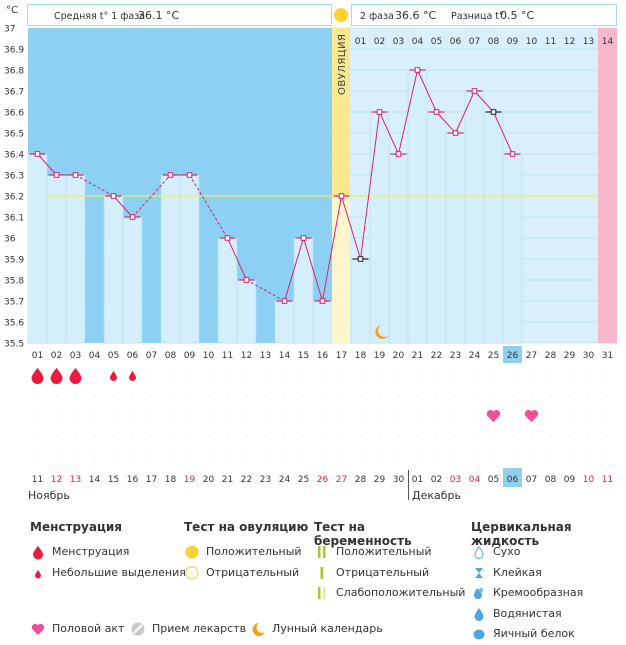 Image resolution: width=626 pixels, height=645 pixels. Describe the element at coordinates (551, 480) in the screenshot. I see `date-label: 08` at that location.